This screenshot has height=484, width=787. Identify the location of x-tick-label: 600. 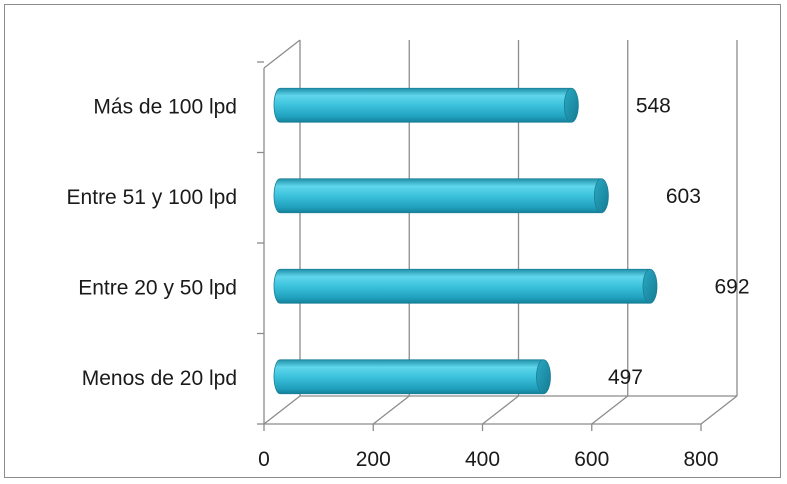
(591, 459).